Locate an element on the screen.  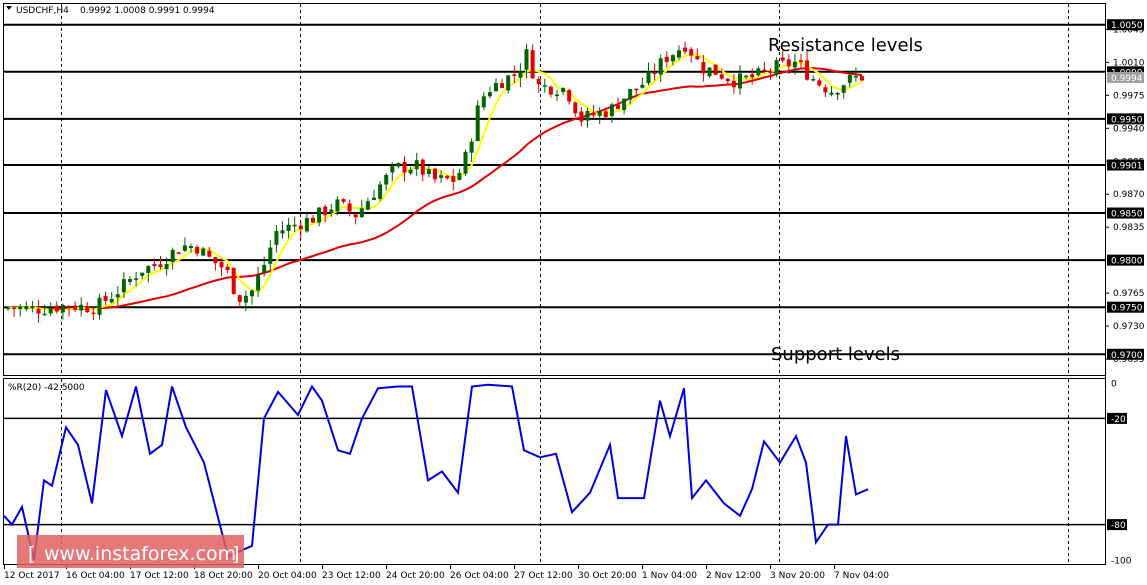
price-tick-label: 0.9870 is located at coordinates (1129, 195).